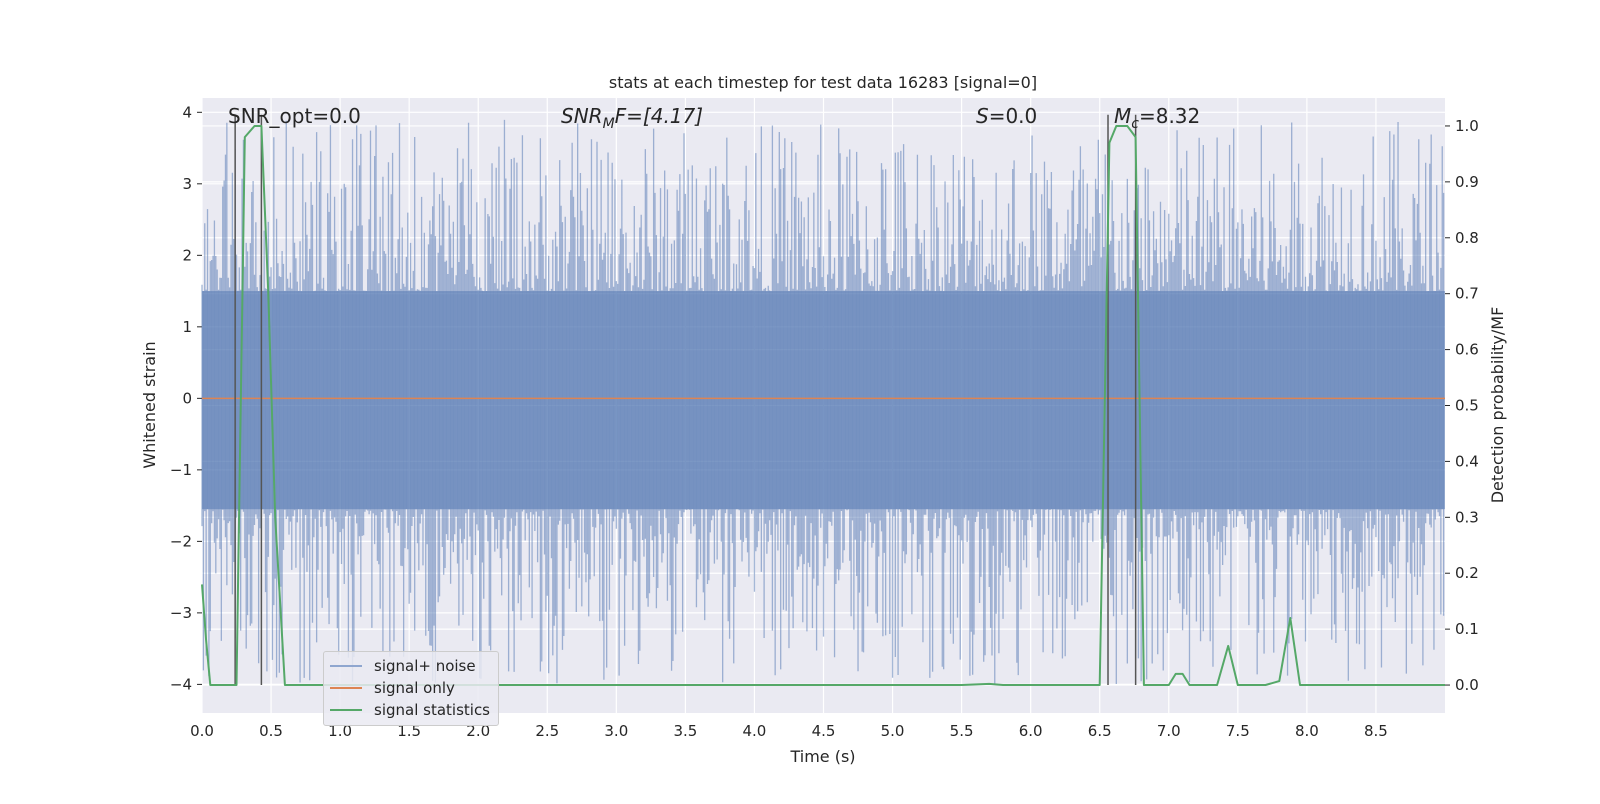  Describe the element at coordinates (409, 731) in the screenshot. I see `x-tick-label: 1.5` at that location.